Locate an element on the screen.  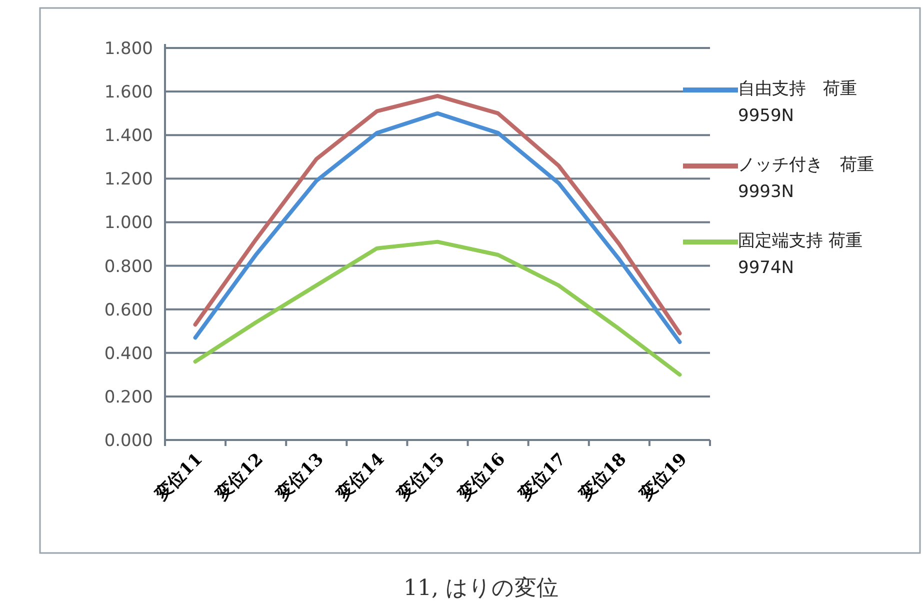
x-tick-label: 変位13 is located at coordinates (300, 477).